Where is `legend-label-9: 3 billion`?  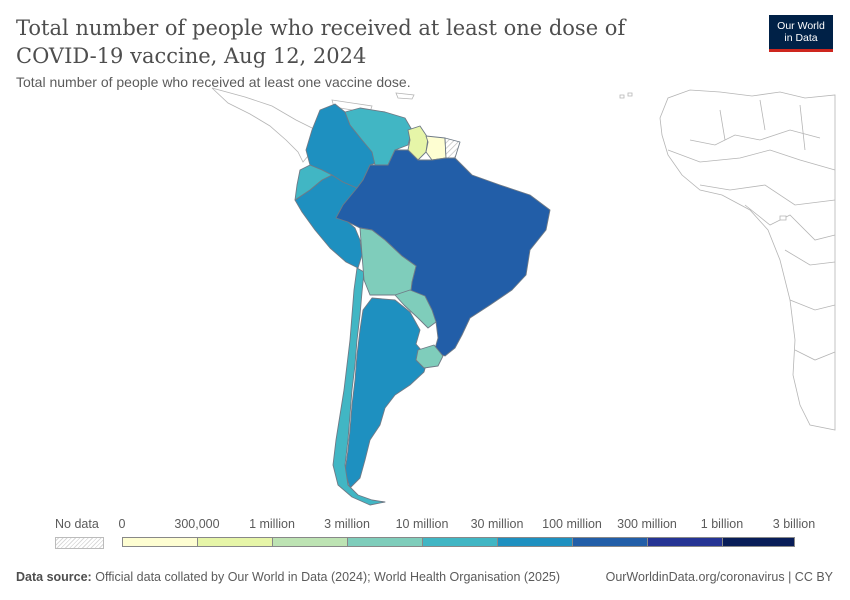
legend-label-9: 3 billion is located at coordinates (794, 524).